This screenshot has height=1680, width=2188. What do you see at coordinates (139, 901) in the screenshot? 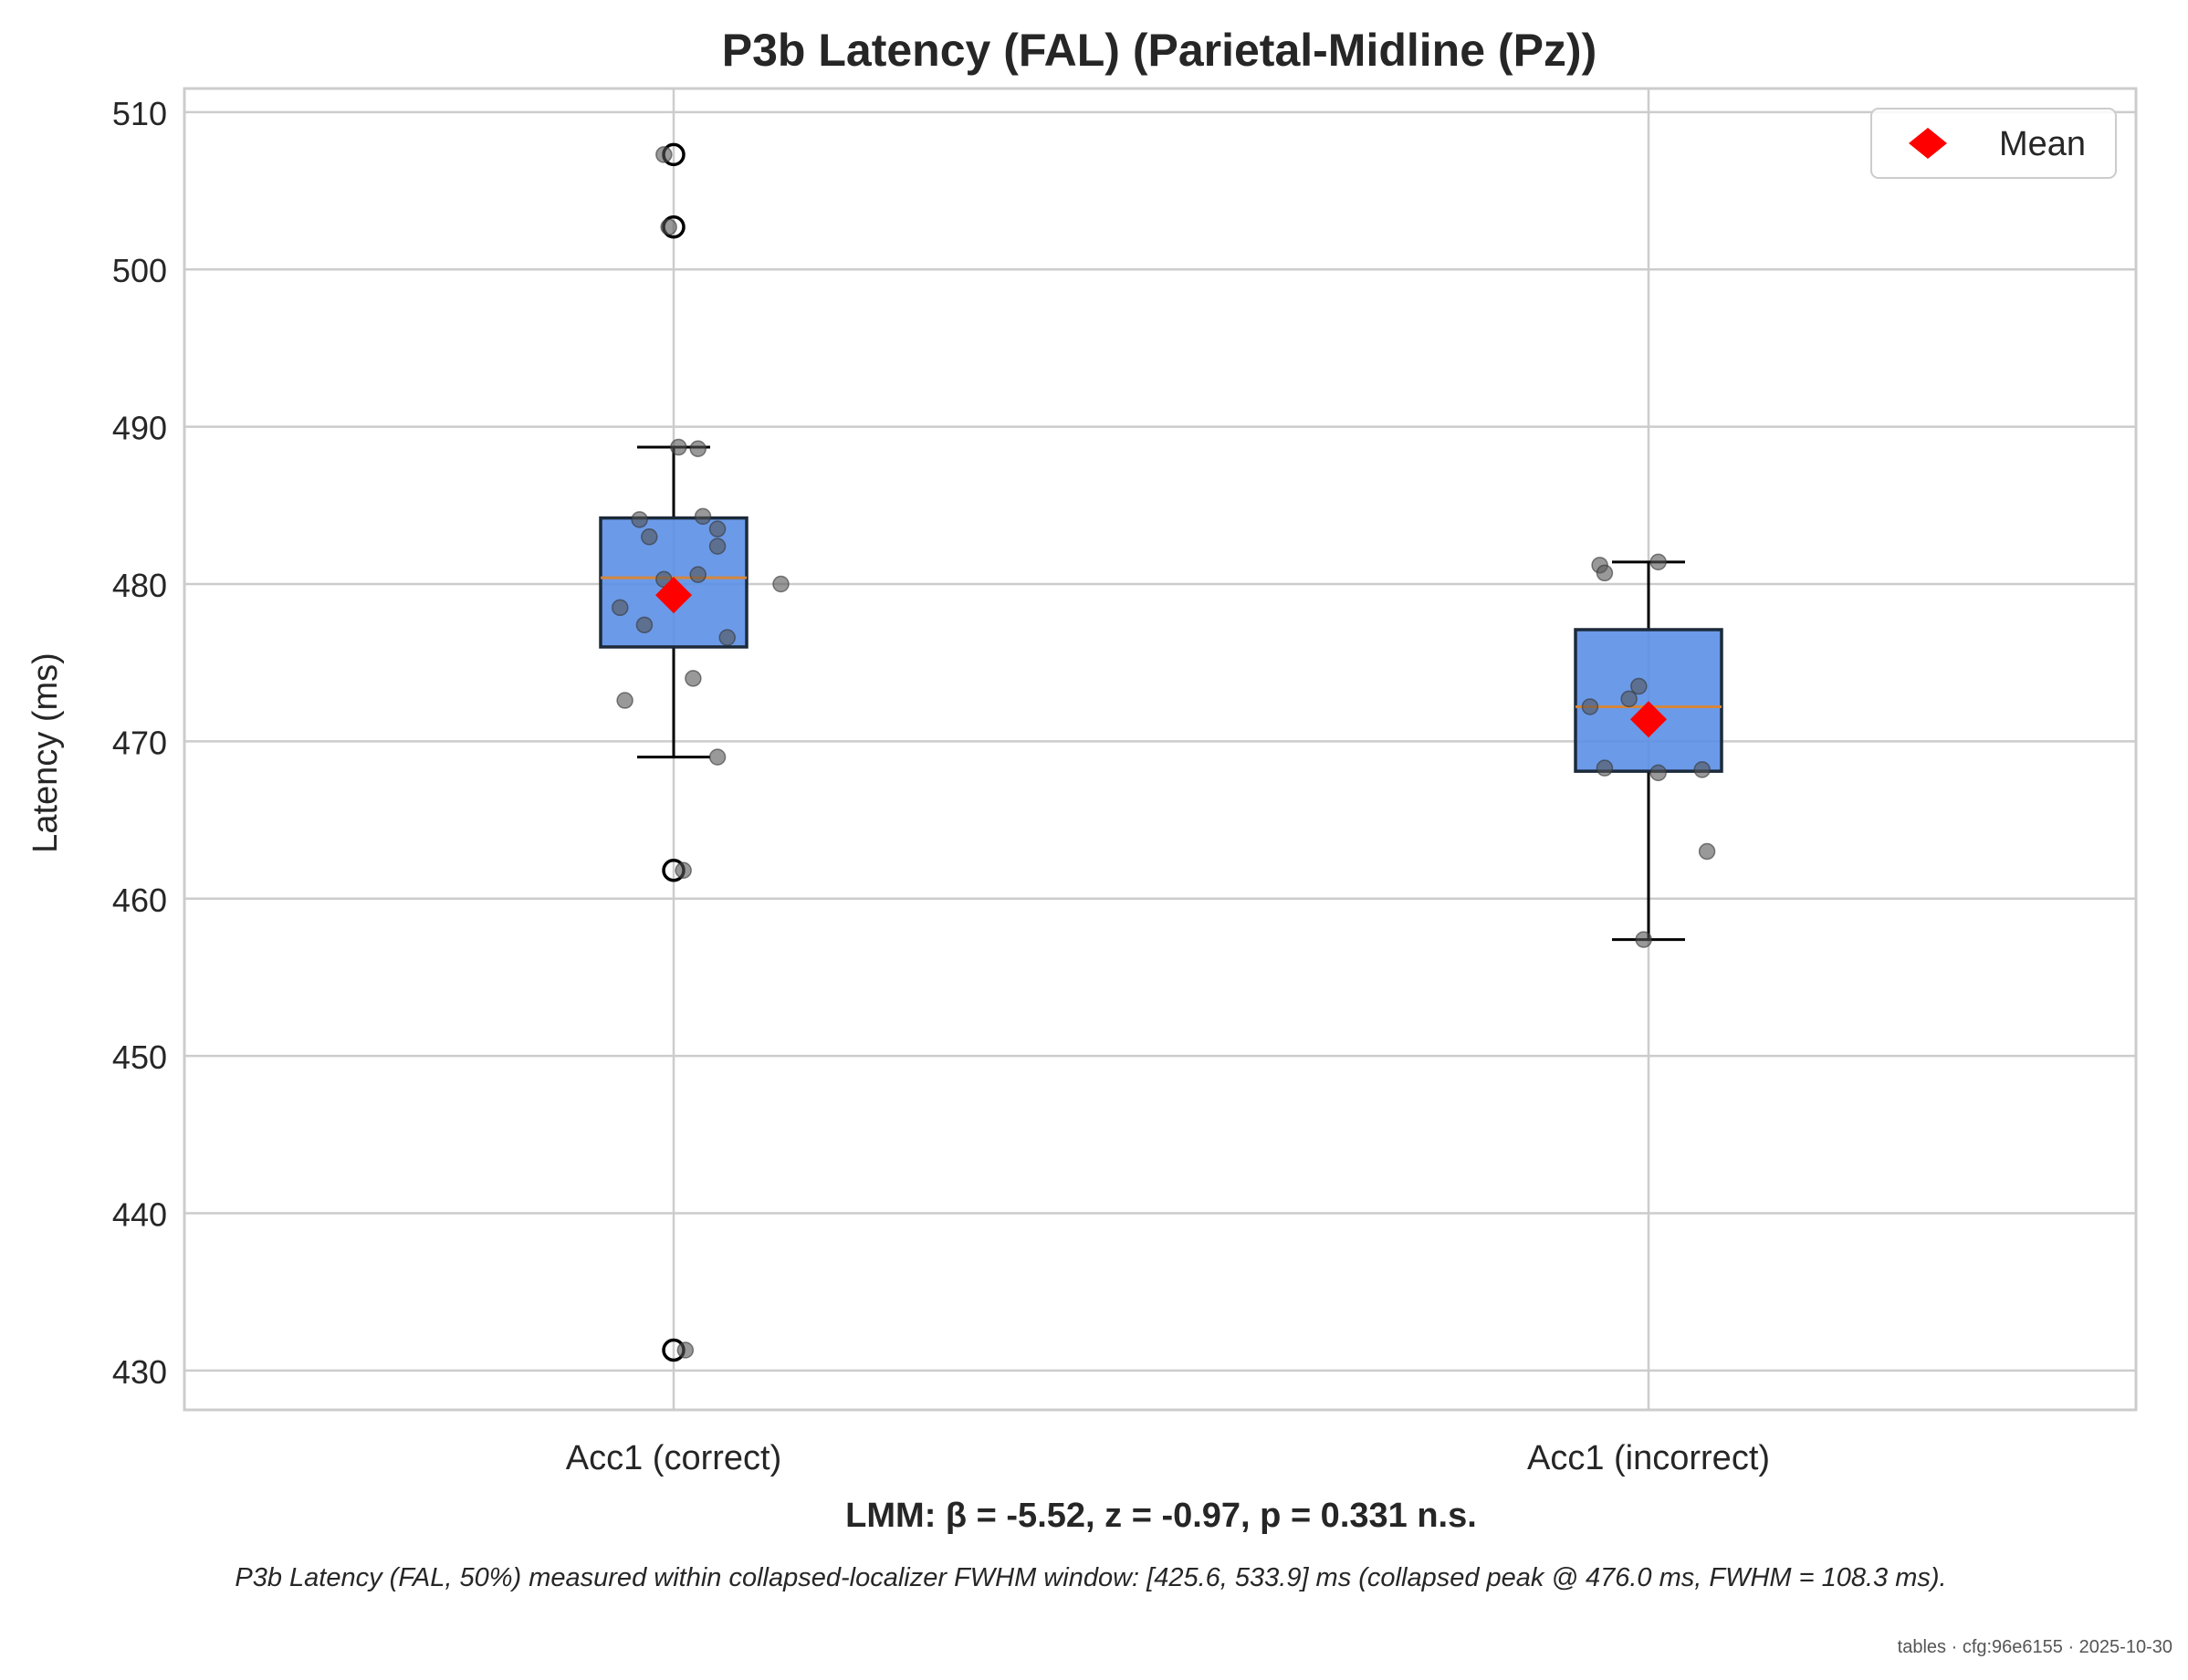
I see `y-tick-label: 460` at bounding box center [139, 901].